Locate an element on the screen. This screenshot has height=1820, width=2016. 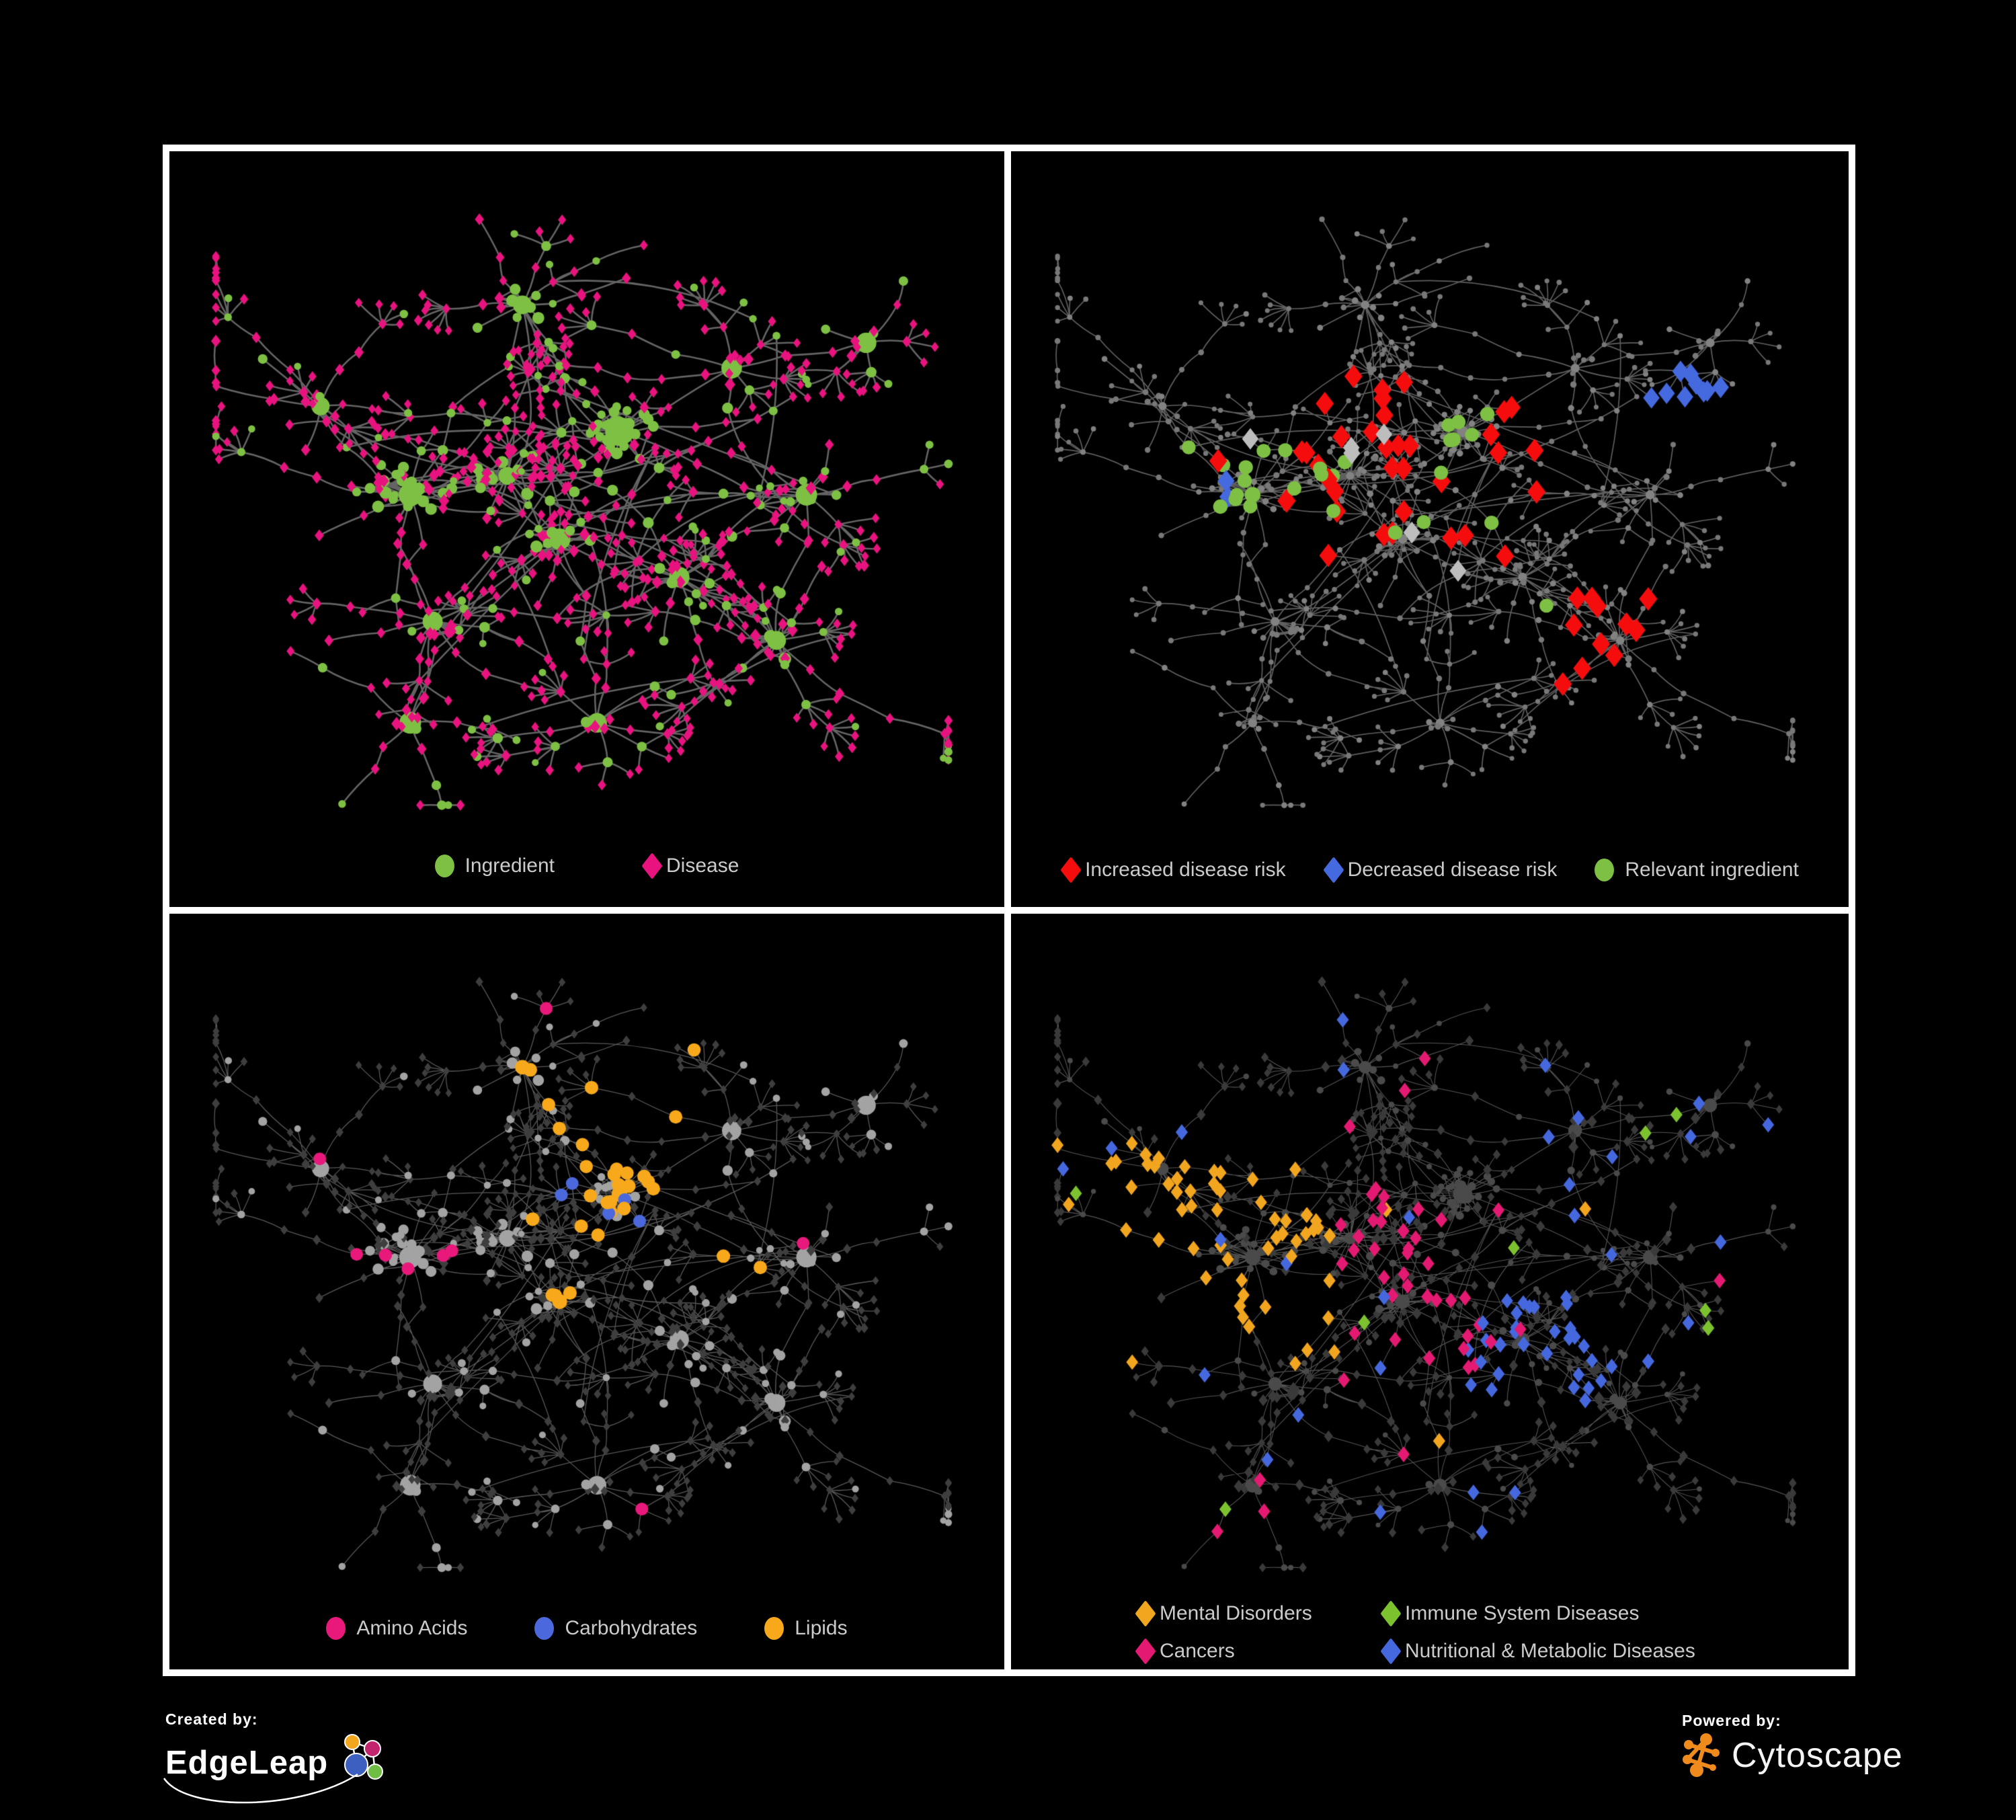
legend-item: Carbohydrates is located at coordinates (615, 1628).